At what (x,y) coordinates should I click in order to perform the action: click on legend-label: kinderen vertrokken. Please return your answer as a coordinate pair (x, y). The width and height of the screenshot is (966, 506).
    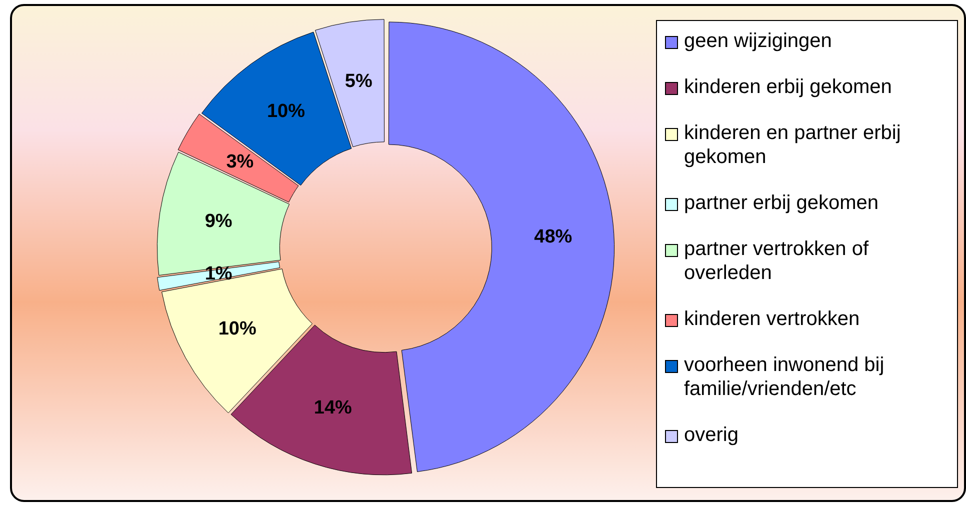
    Looking at the image, I should click on (772, 319).